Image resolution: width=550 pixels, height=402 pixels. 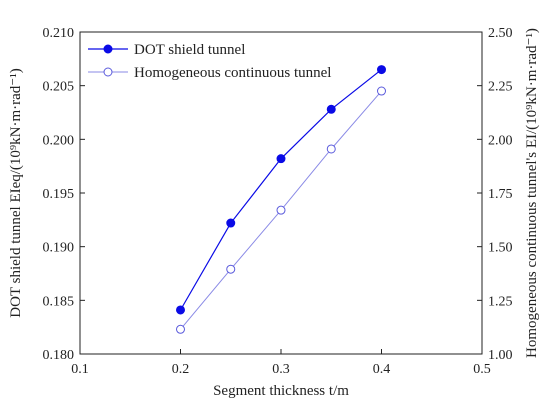 What do you see at coordinates (59, 355) in the screenshot?
I see `left-y-tick-label: 0.180` at bounding box center [59, 355].